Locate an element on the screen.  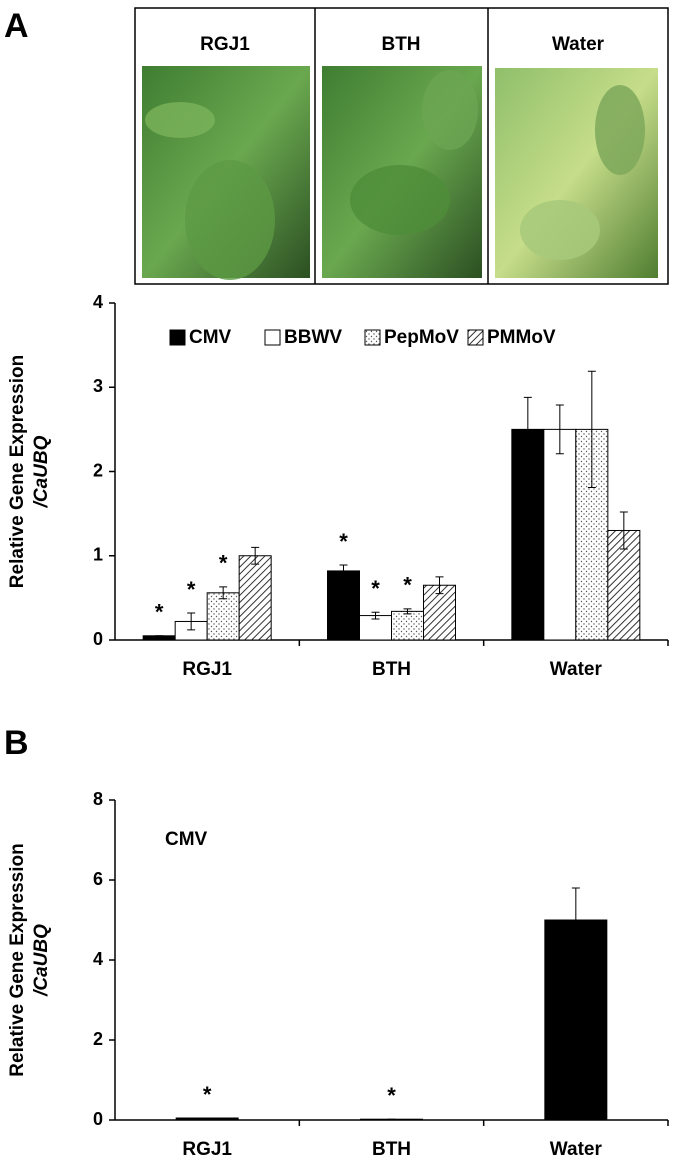
legend-label: PepMoV is located at coordinates (421, 337).